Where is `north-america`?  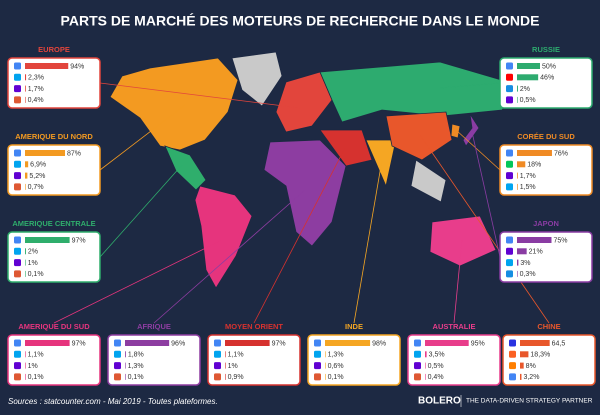 north-america is located at coordinates (174, 104).